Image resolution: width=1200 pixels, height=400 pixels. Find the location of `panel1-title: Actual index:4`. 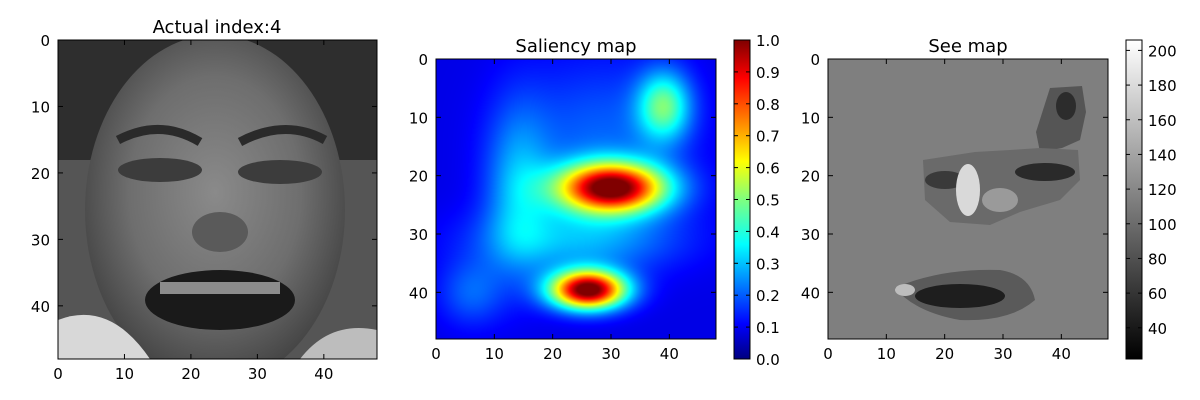

panel1-title: Actual index:4 is located at coordinates (217, 27).